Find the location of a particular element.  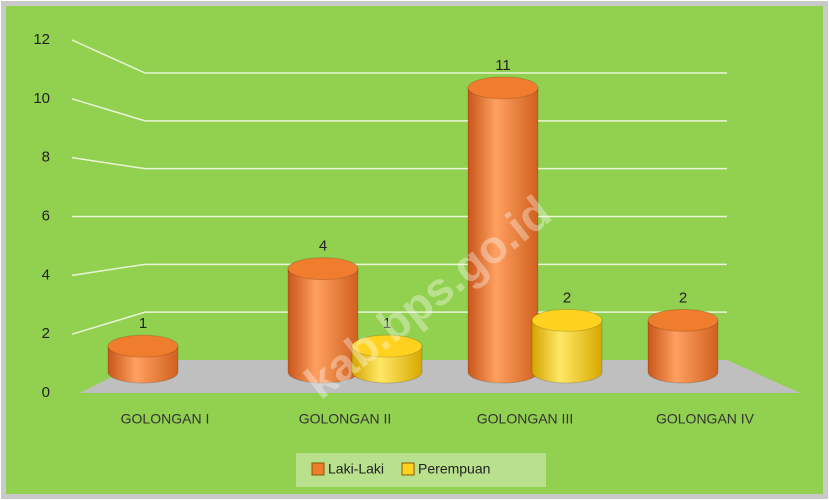

x-tick-label: GOLONGAN II is located at coordinates (345, 419).